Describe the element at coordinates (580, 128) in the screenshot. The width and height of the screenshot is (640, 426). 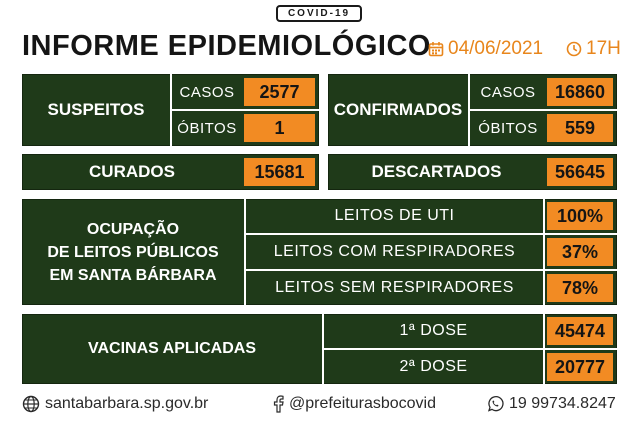
I see `confirmados-obitos-value: 559` at that location.